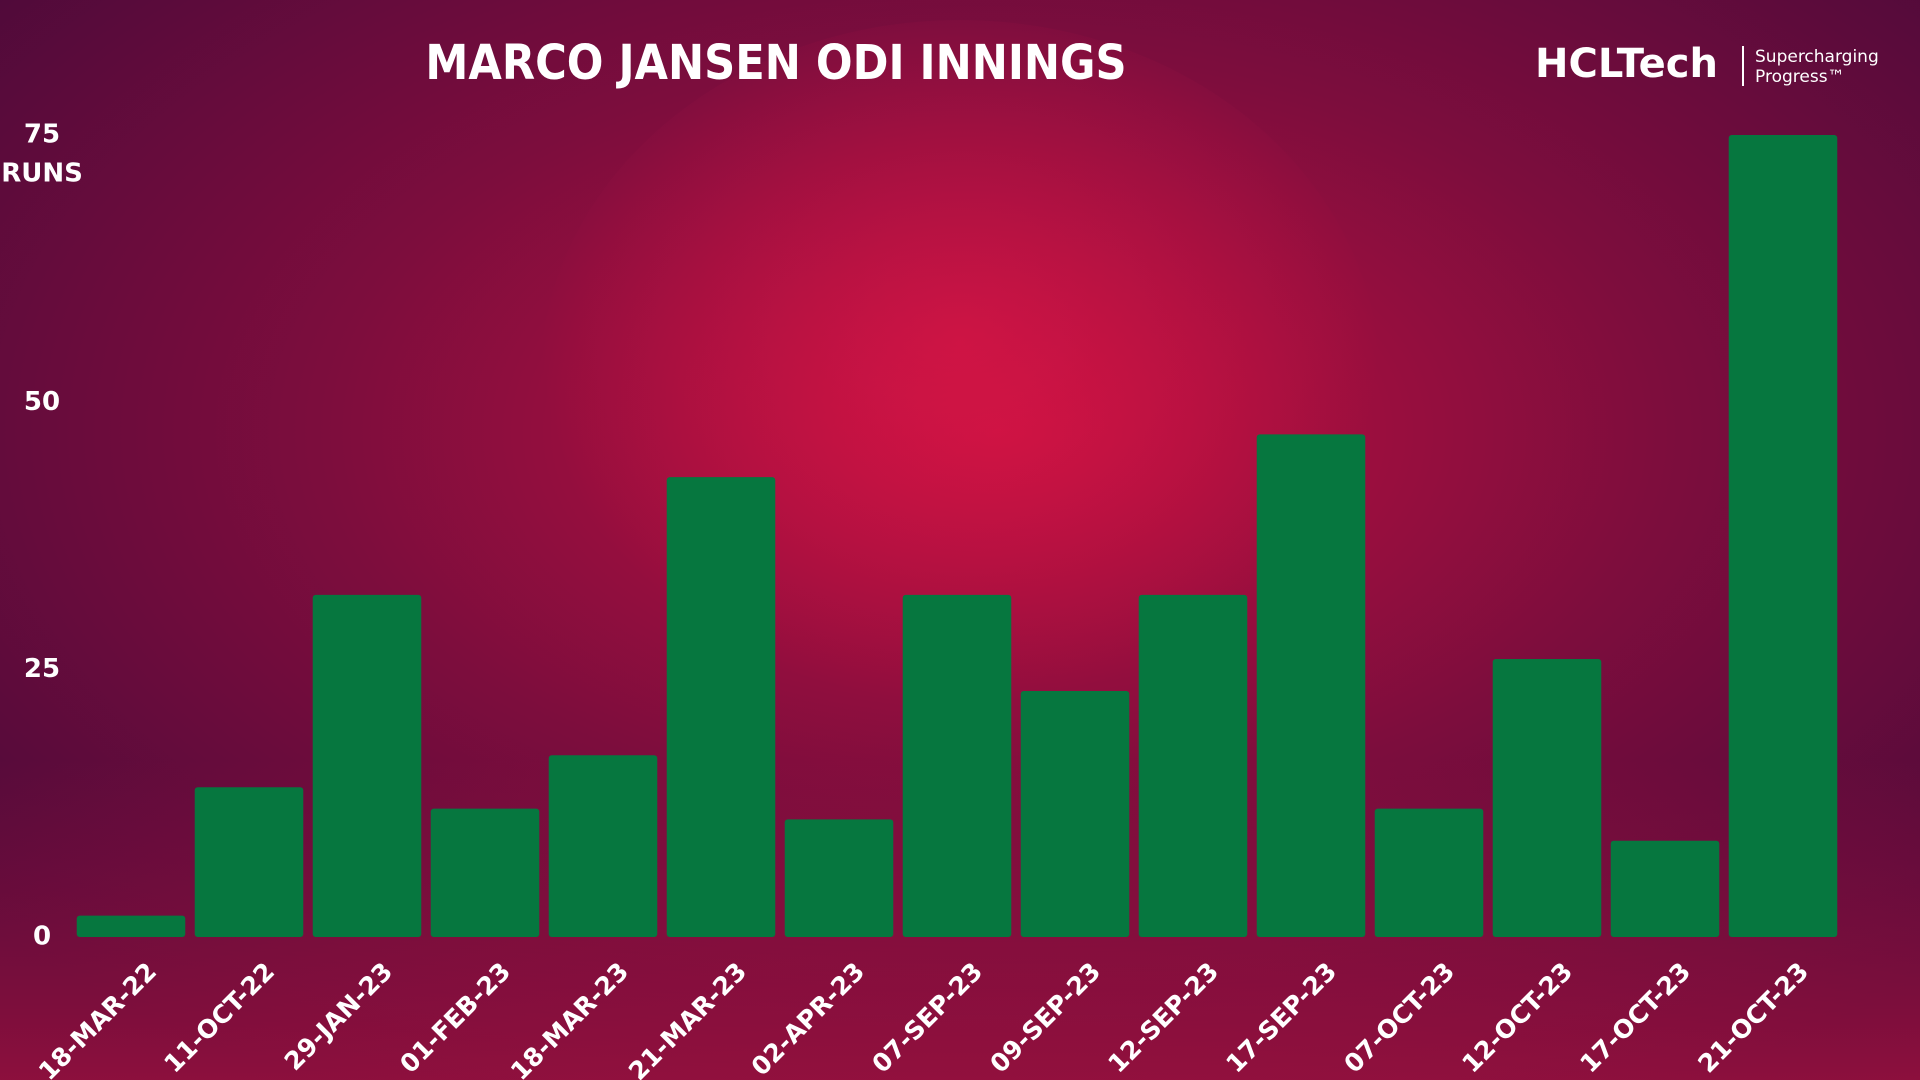 This screenshot has width=1920, height=1080. I want to click on logo-brand: HCLTech, so click(1626, 64).